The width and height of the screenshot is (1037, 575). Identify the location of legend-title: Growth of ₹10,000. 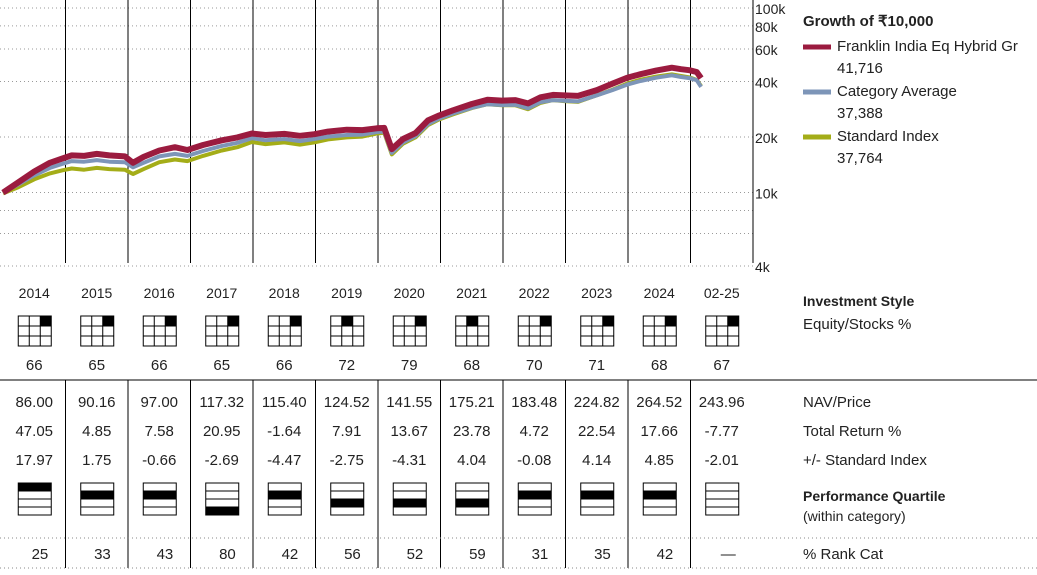
(868, 21).